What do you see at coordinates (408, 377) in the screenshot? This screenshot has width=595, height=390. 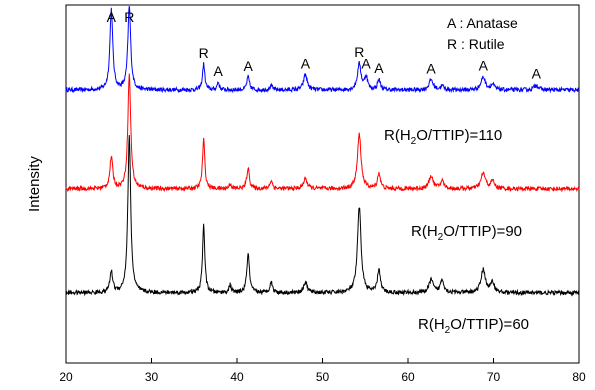 I see `x-tick-label: 60` at bounding box center [408, 377].